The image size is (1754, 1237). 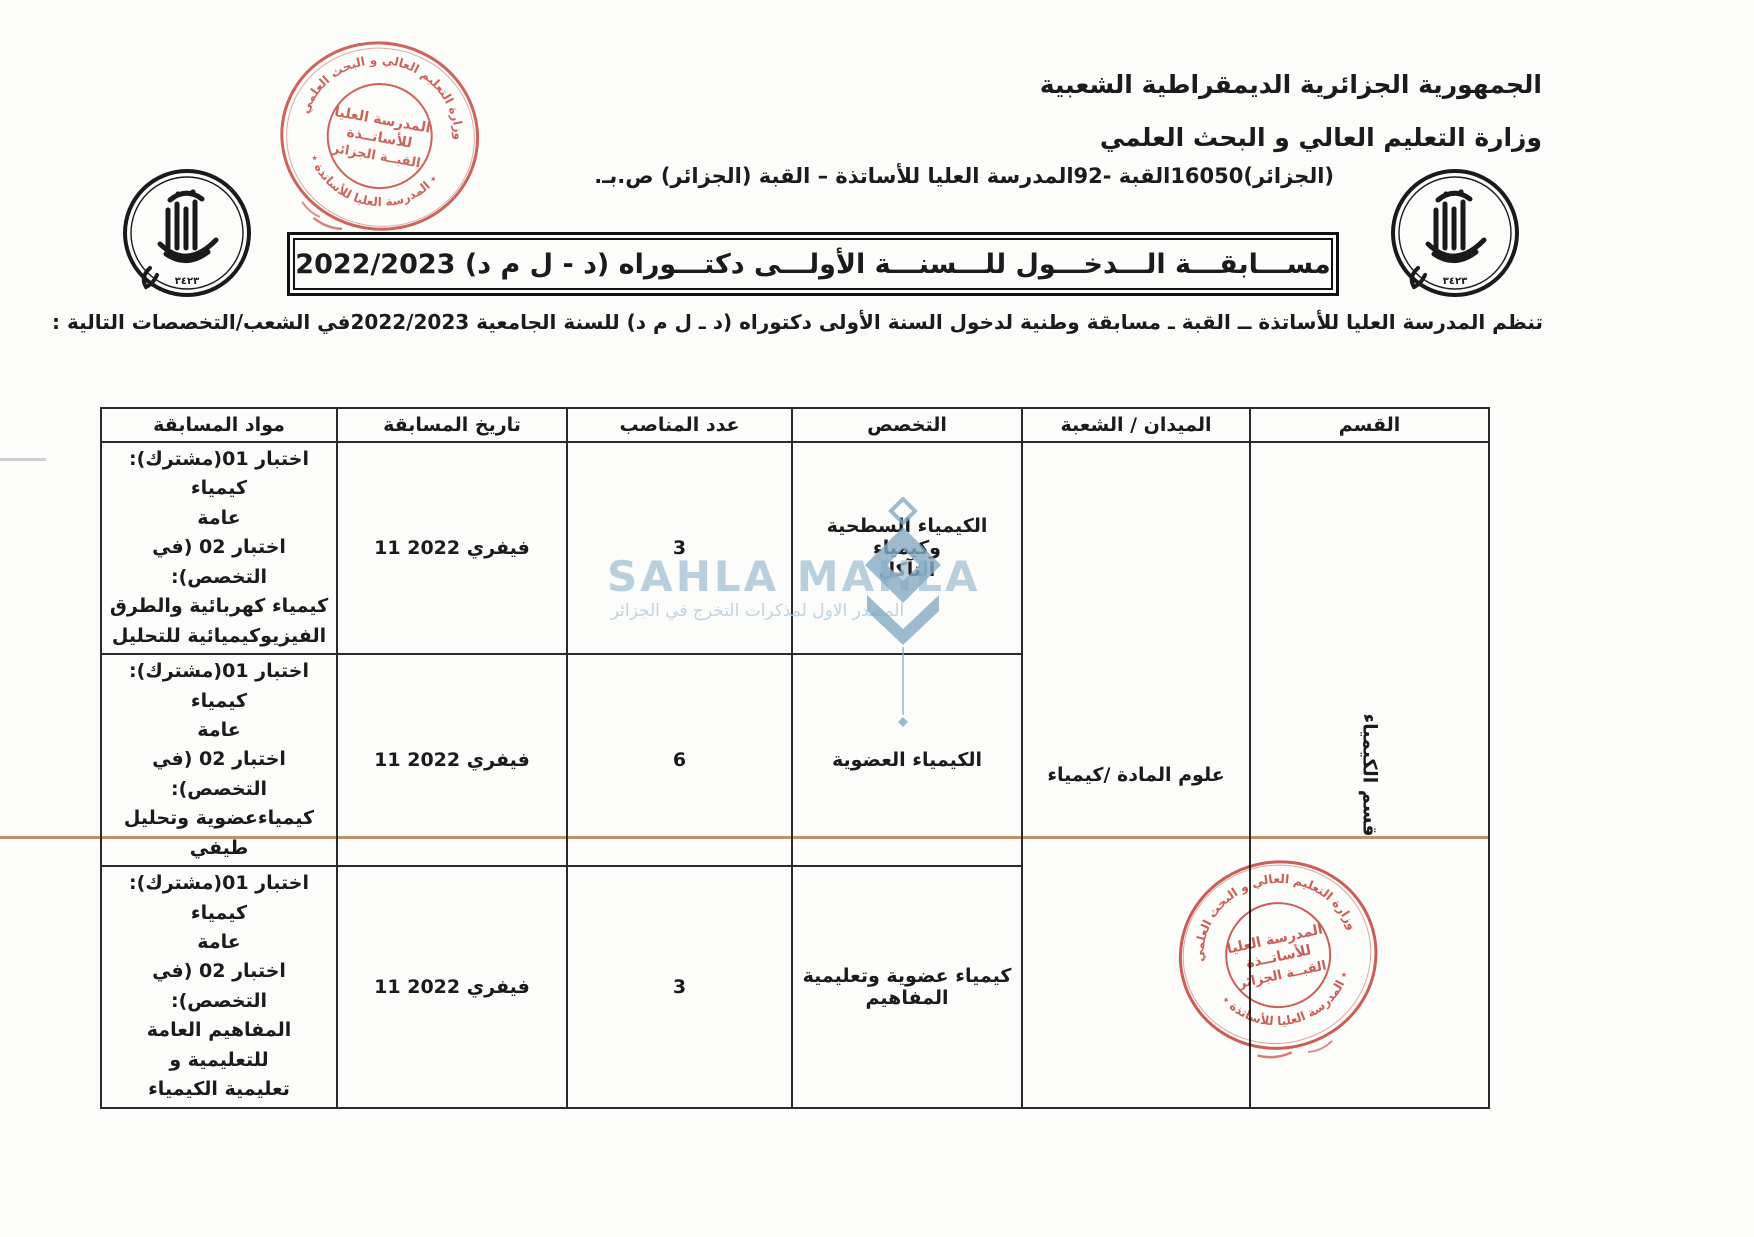 I want to click on col-header-positions: عدد المناصب, so click(x=679, y=425).